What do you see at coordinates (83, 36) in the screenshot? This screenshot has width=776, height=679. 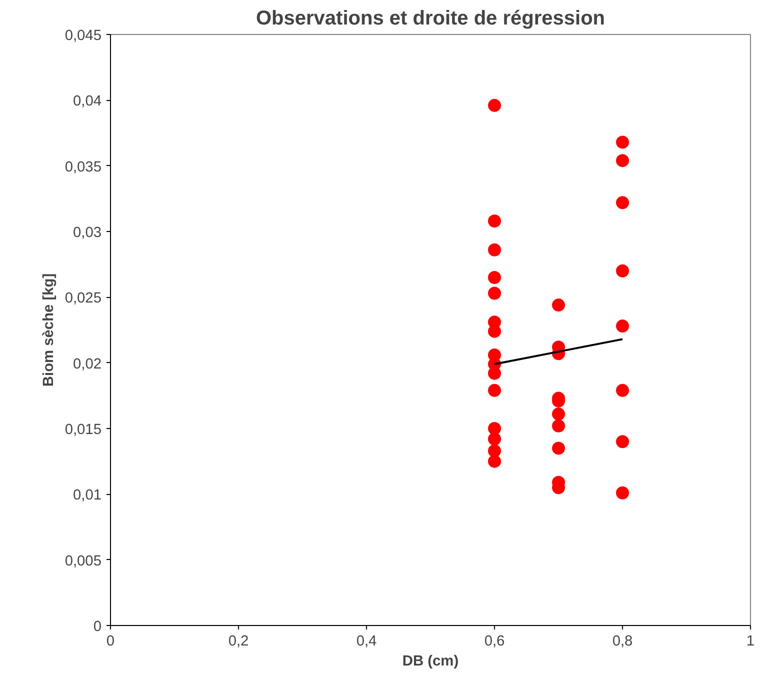 I see `y-tick-label: 0,045` at bounding box center [83, 36].